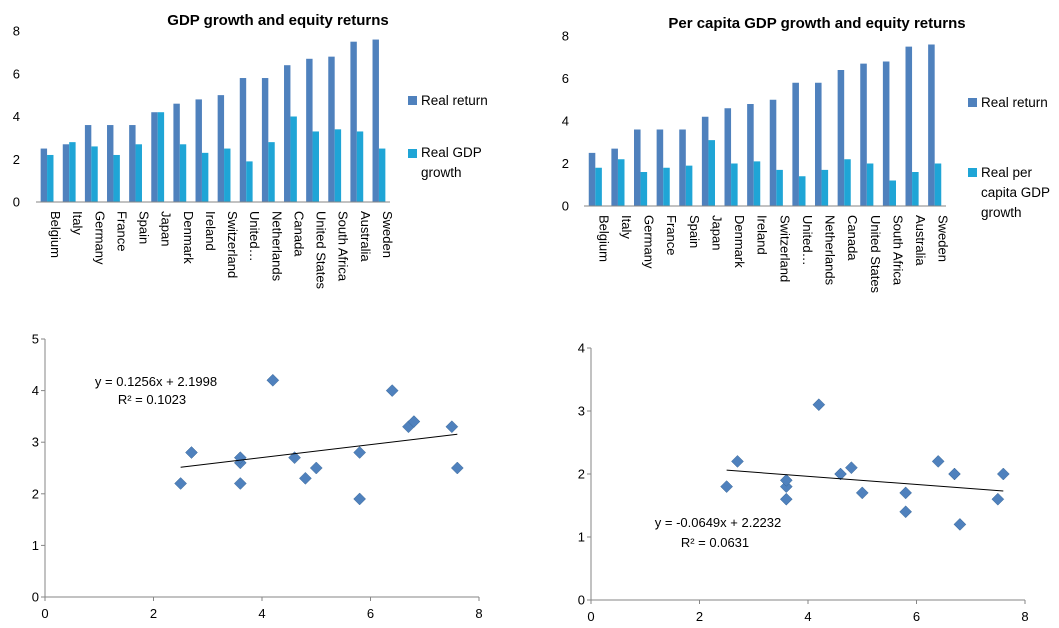  I want to click on c1-x-tick-label-canada: Canada, so click(298, 234).